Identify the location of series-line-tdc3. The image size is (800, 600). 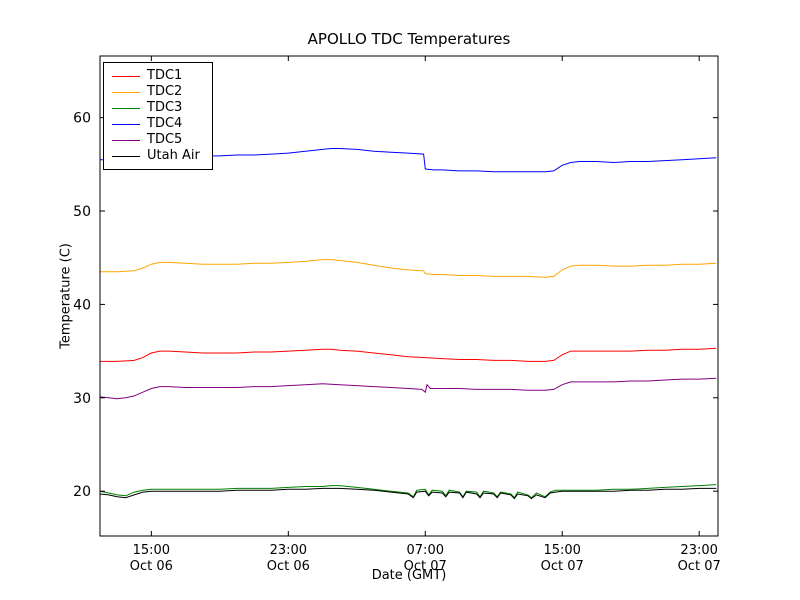
(408, 491).